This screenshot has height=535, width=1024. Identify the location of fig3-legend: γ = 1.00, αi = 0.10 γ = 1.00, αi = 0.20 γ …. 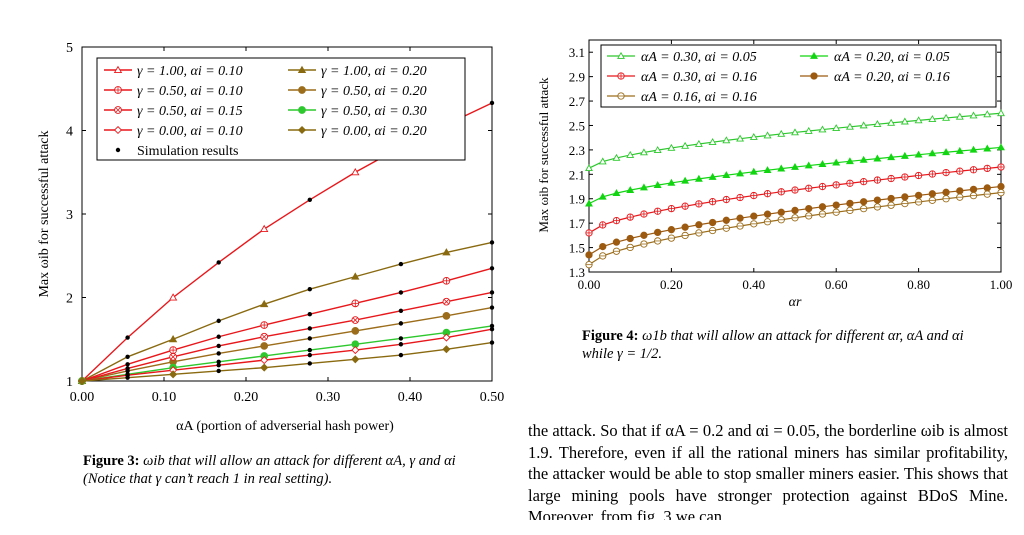
(281, 109).